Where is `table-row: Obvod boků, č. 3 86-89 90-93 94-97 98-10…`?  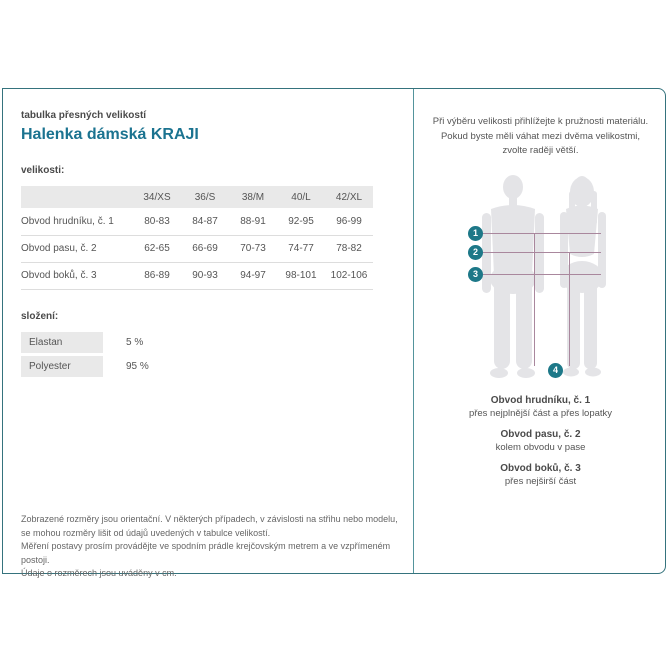
table-row: Obvod boků, č. 3 86-89 90-93 94-97 98-10… is located at coordinates (197, 276).